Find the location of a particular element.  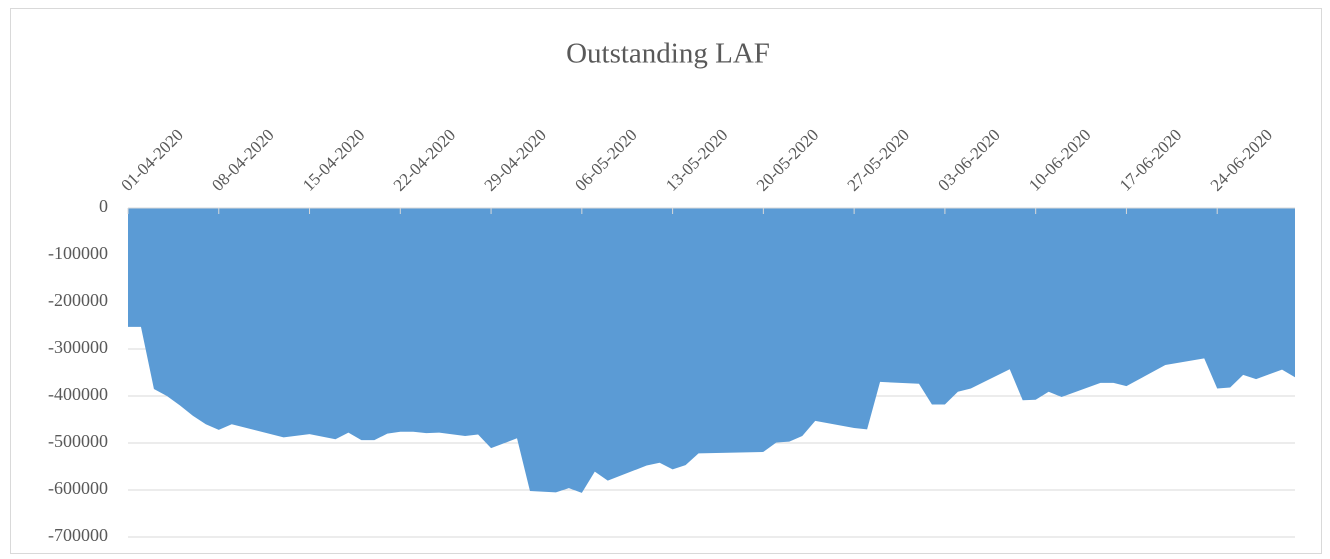

y-tick-label: -100000 is located at coordinates (78, 253).